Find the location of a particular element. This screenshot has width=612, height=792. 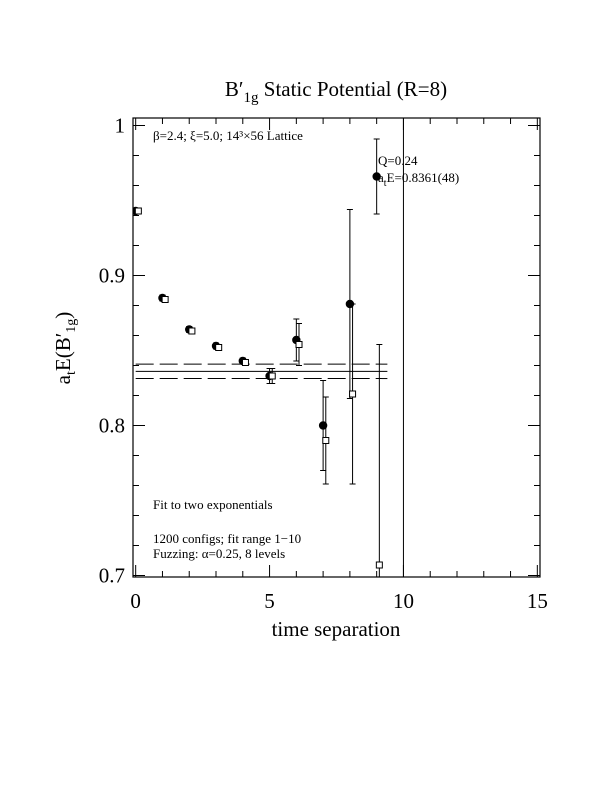

x-tick-label: 0 is located at coordinates (135, 601).